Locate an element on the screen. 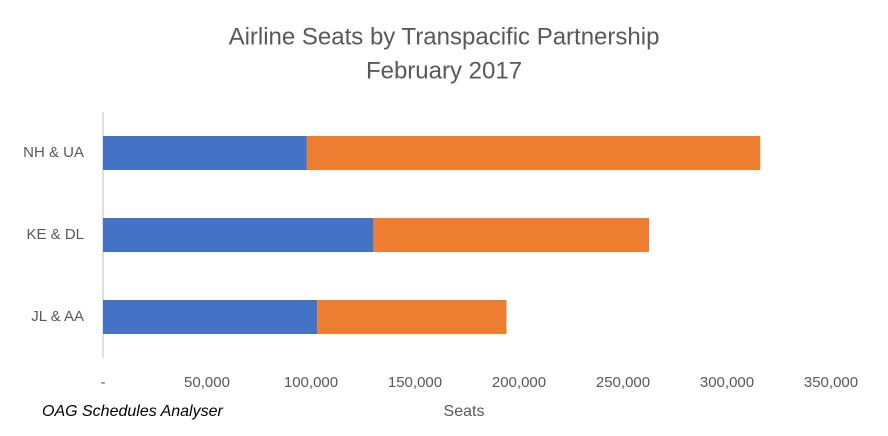  x-axis-label: Seats is located at coordinates (464, 411).